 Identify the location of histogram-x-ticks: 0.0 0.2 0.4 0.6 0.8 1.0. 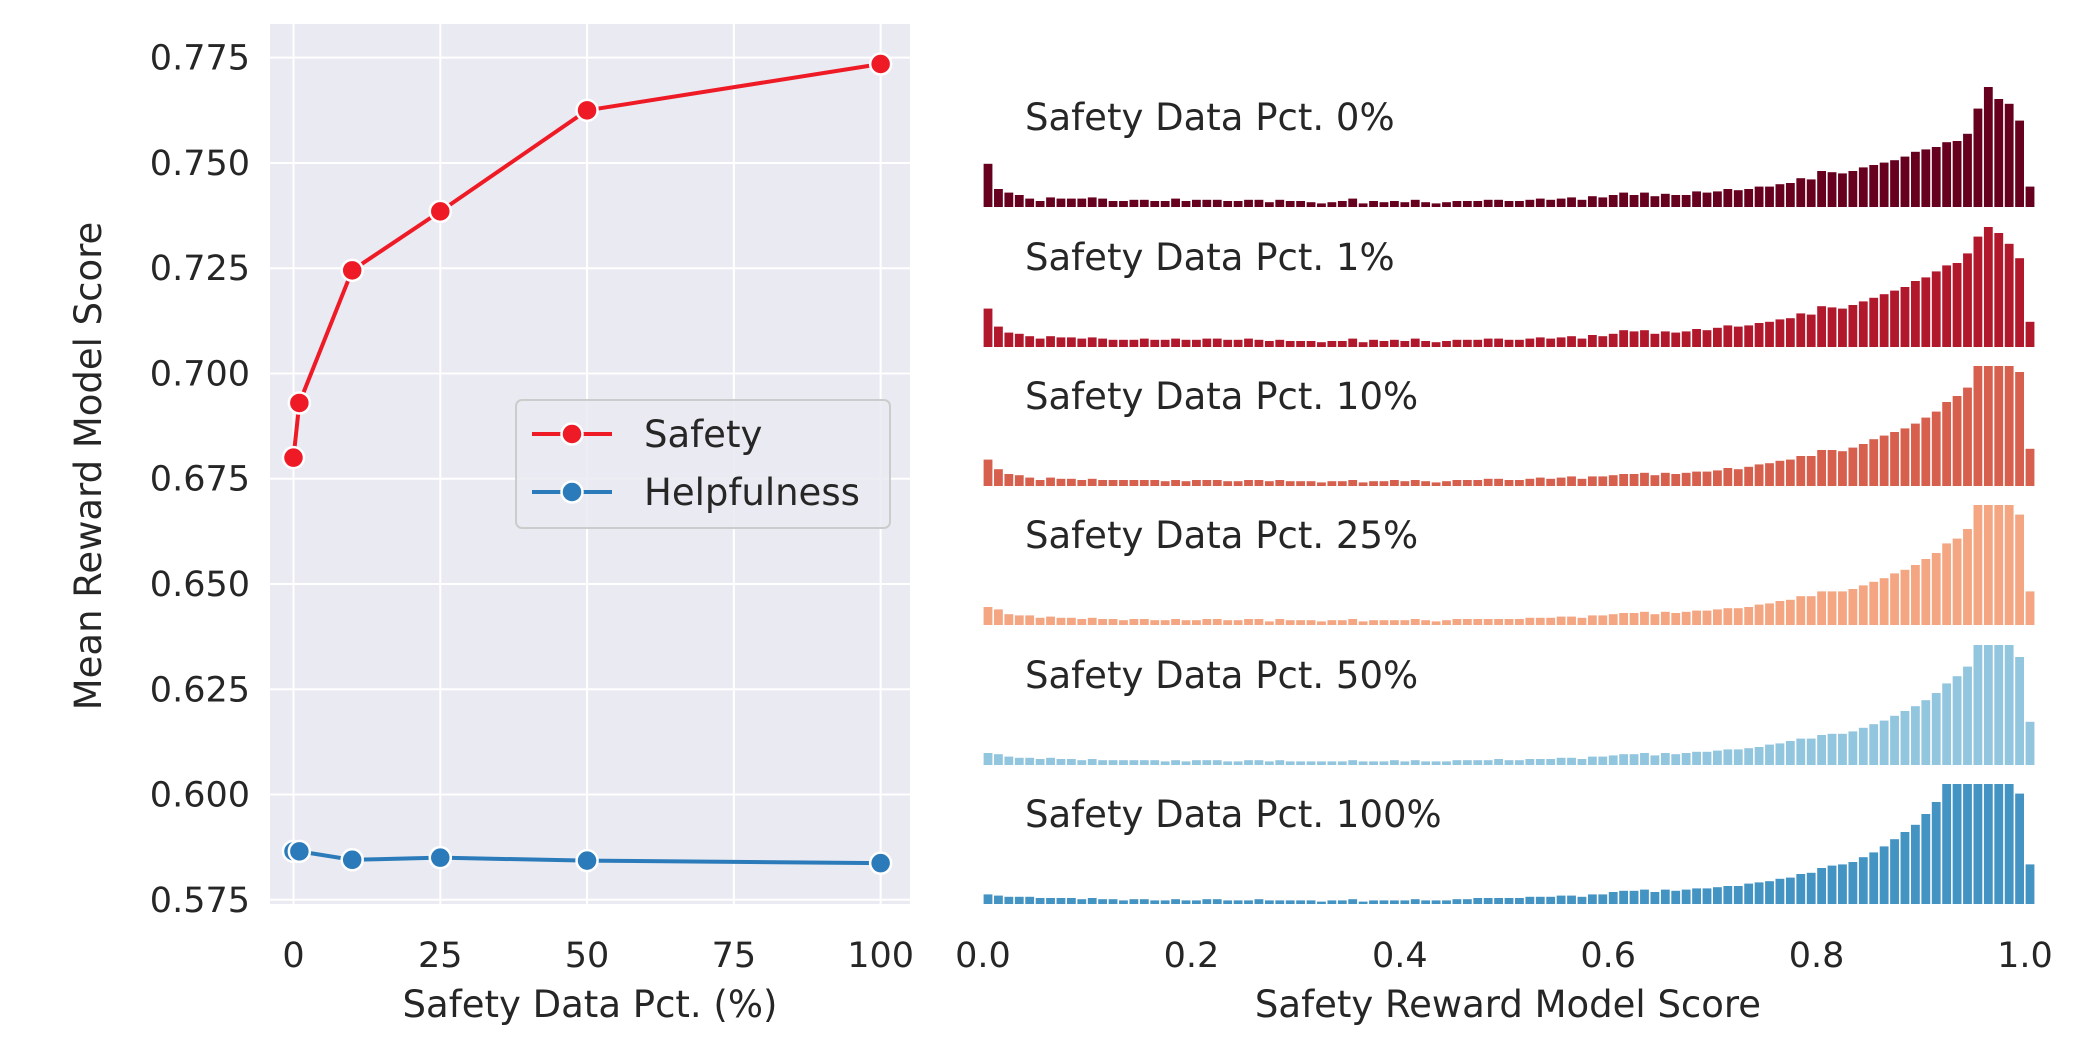
(1504, 956).